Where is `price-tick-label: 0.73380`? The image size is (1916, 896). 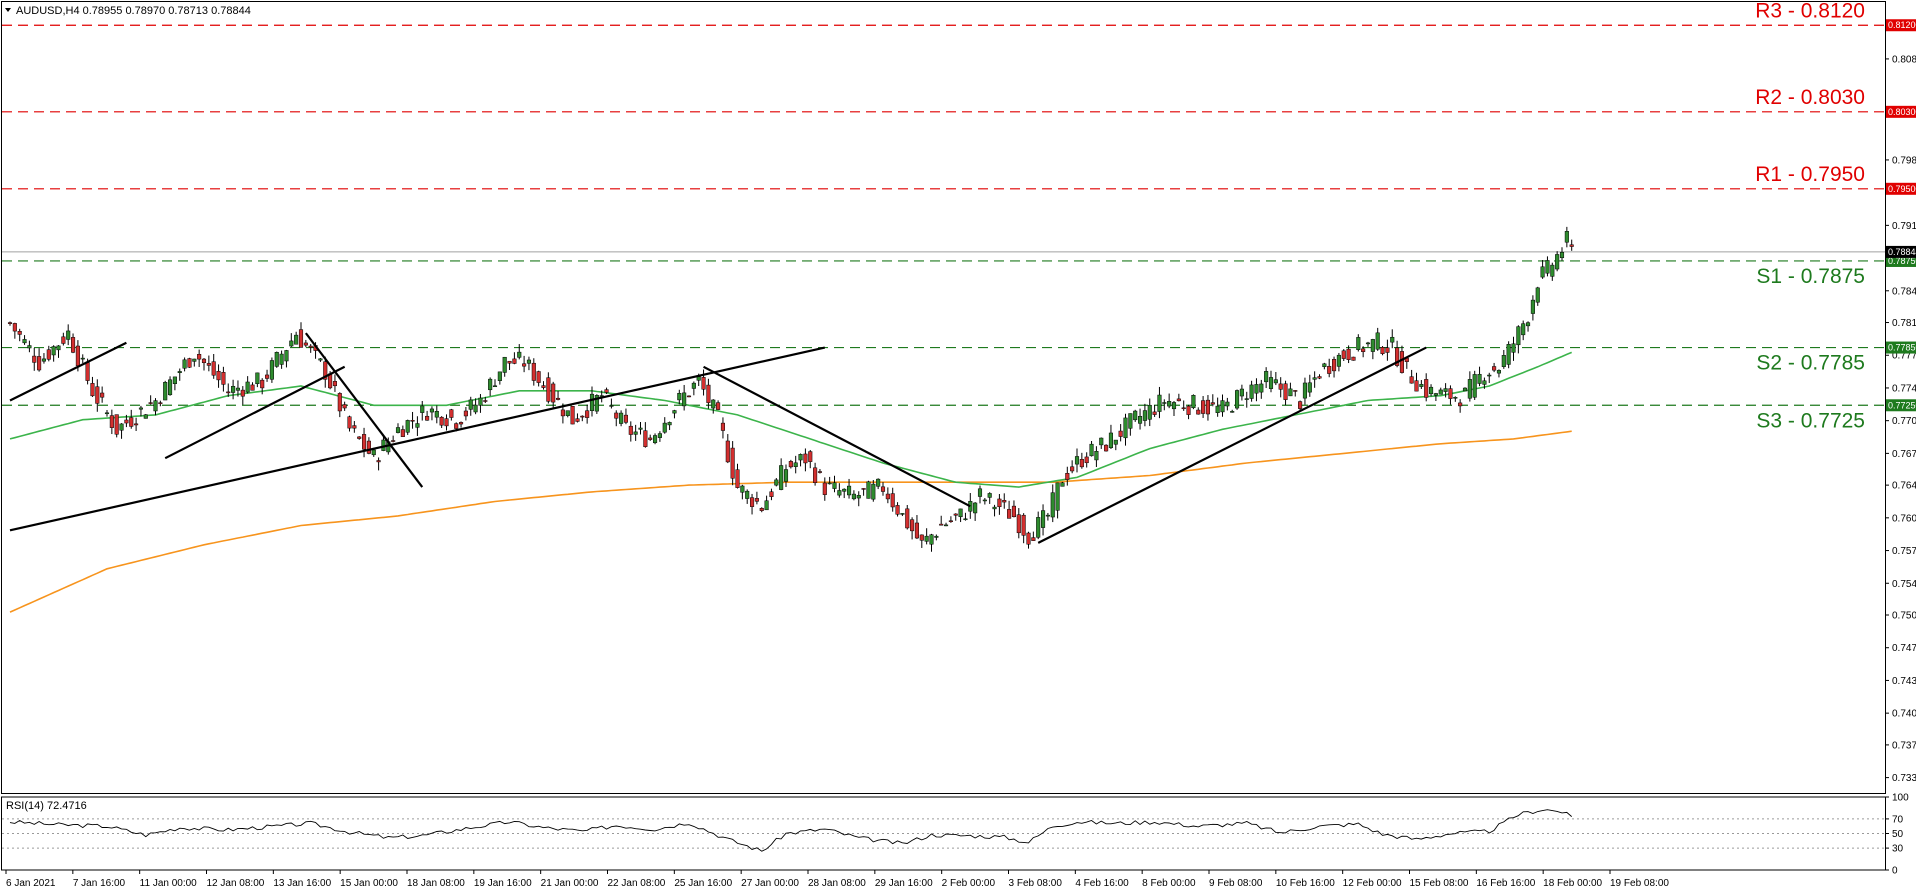
price-tick-label: 0.73380 is located at coordinates (1904, 778).